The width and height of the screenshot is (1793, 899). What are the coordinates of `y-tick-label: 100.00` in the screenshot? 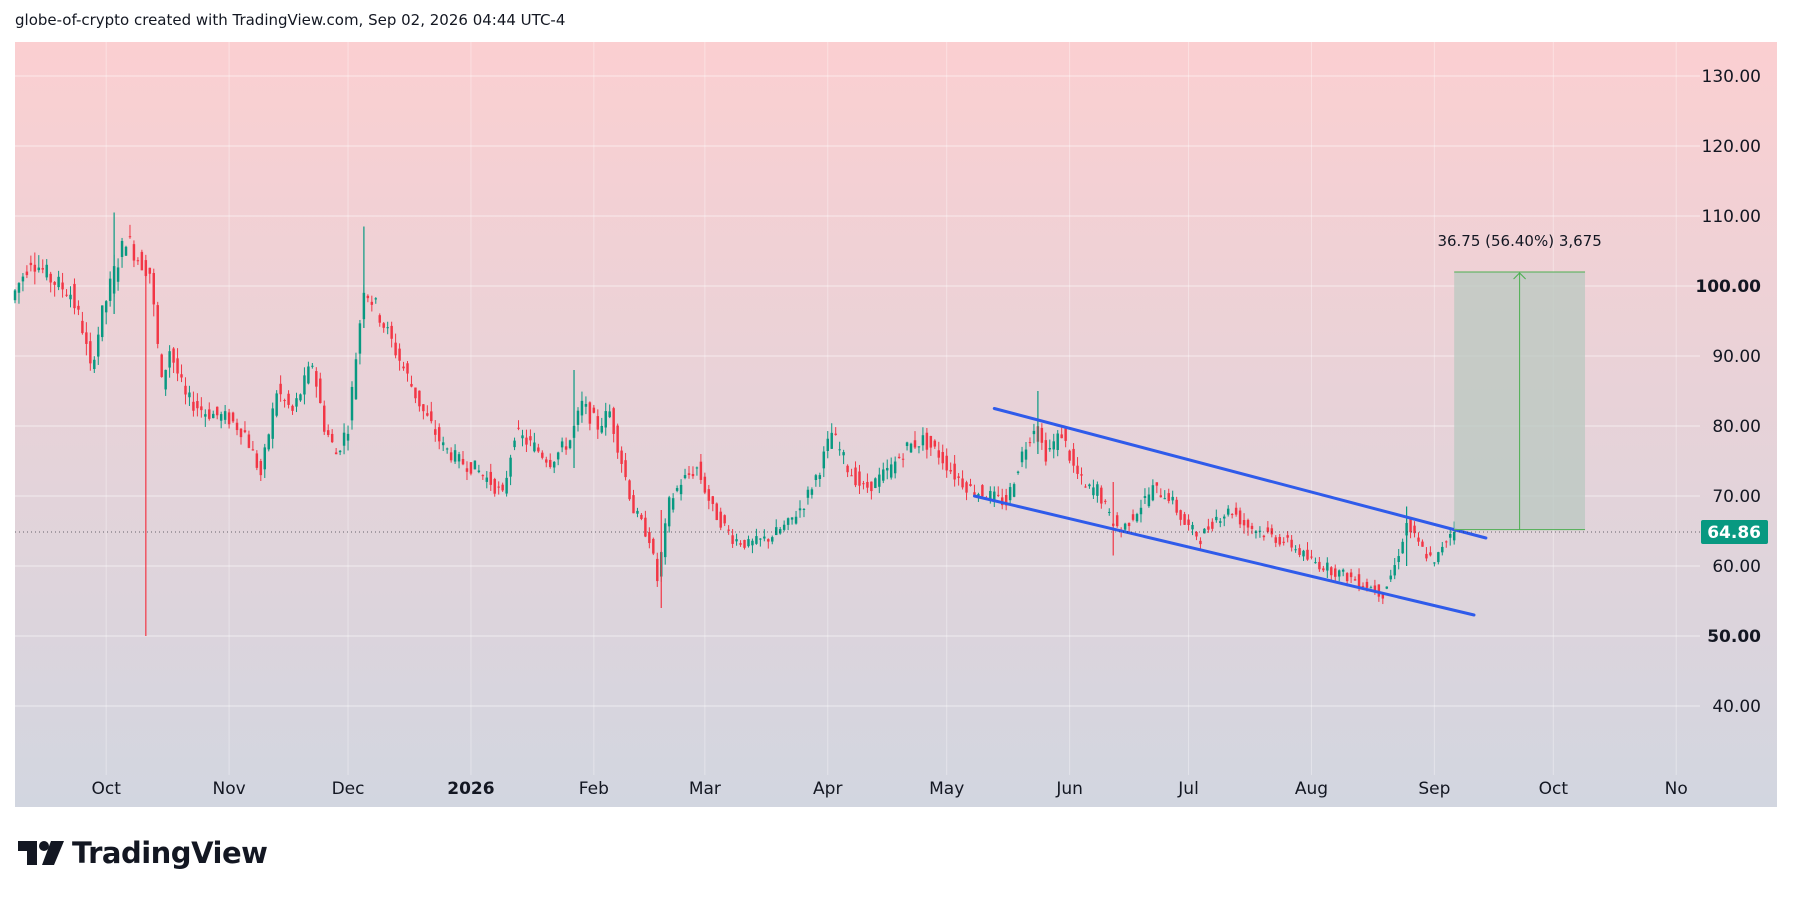 It's located at (1728, 287).